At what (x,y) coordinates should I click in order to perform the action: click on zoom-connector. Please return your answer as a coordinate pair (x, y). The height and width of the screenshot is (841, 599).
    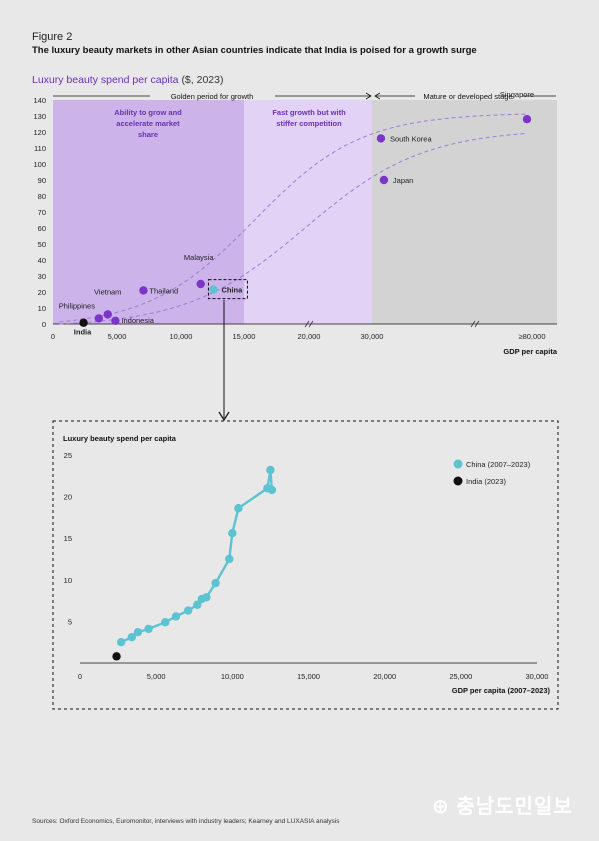
    Looking at the image, I should click on (224, 361).